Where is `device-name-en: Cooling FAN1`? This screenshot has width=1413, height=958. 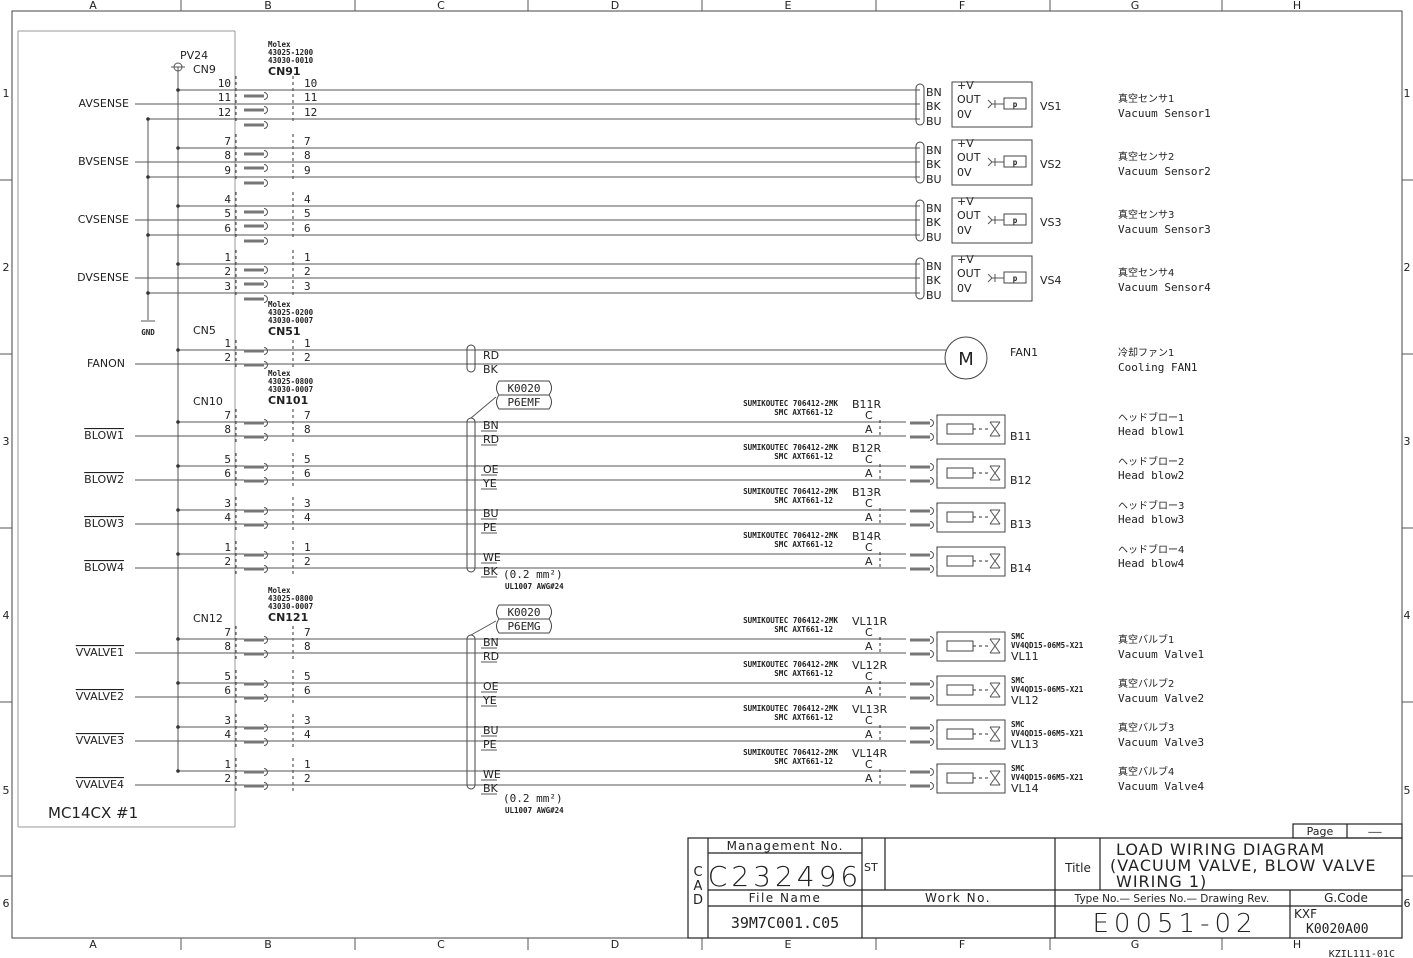
device-name-en: Cooling FAN1 is located at coordinates (1157, 367).